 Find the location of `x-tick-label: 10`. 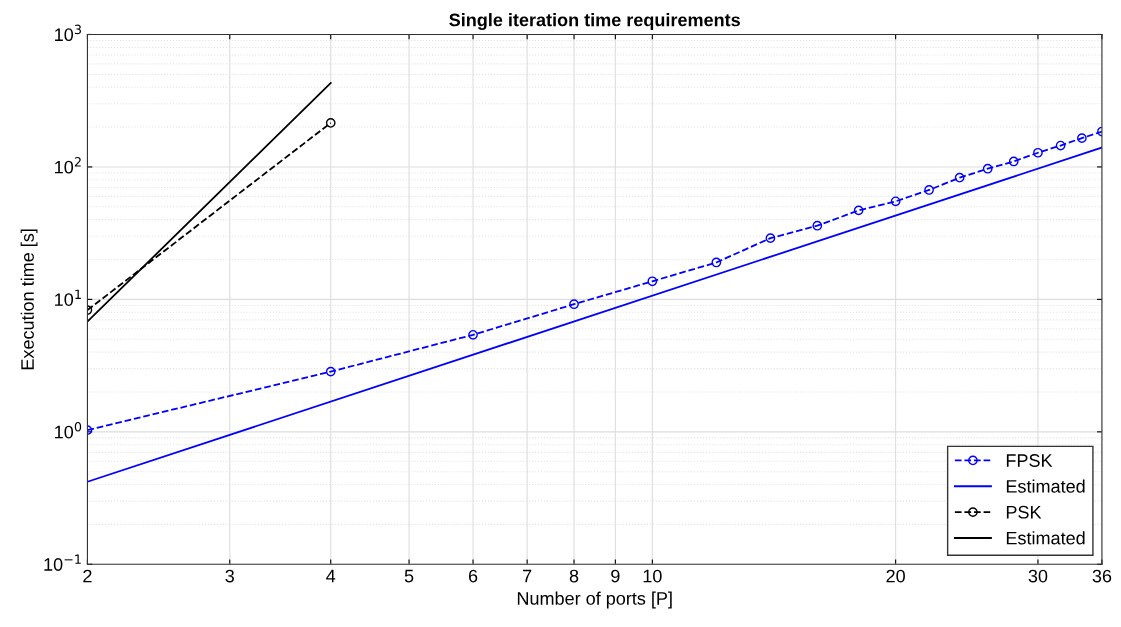

x-tick-label: 10 is located at coordinates (652, 576).